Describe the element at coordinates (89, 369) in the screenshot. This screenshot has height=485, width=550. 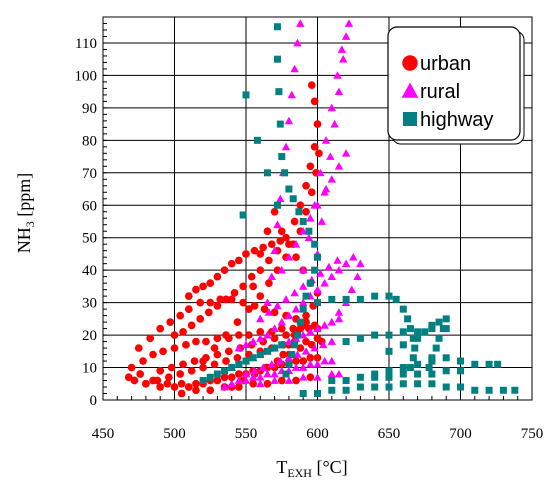
I see `y-tick-label: 10` at that location.